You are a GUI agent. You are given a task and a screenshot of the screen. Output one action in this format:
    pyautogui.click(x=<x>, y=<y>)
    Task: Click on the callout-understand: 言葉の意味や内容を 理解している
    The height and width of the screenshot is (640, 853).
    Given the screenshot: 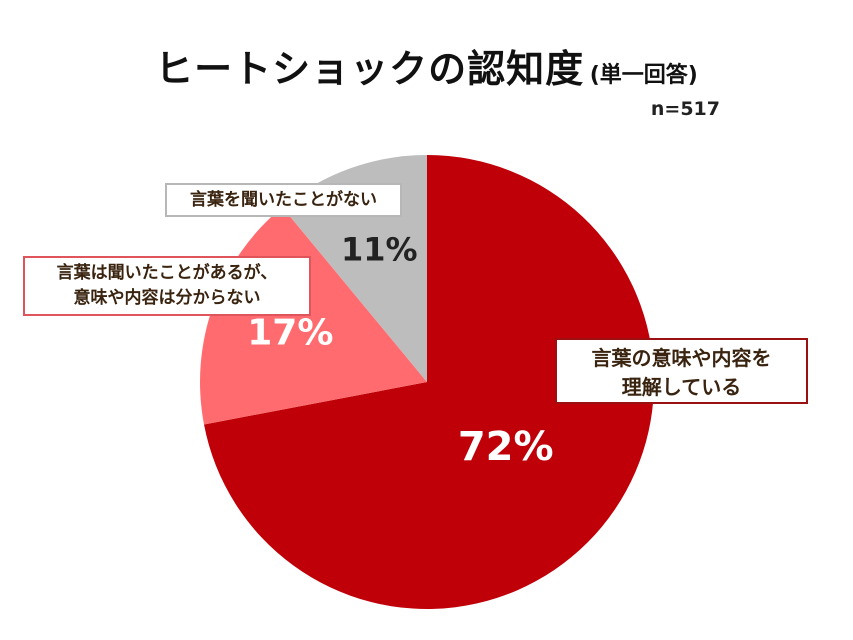 What is the action you would take?
    pyautogui.click(x=681, y=371)
    